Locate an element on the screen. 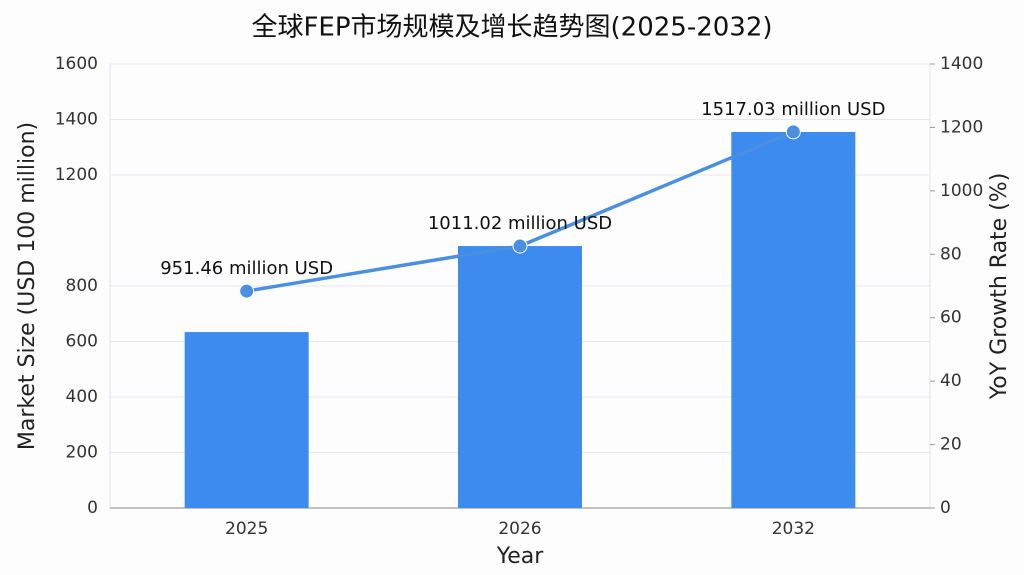 The height and width of the screenshot is (575, 1024). y-tick-label: 400 is located at coordinates (82, 397).